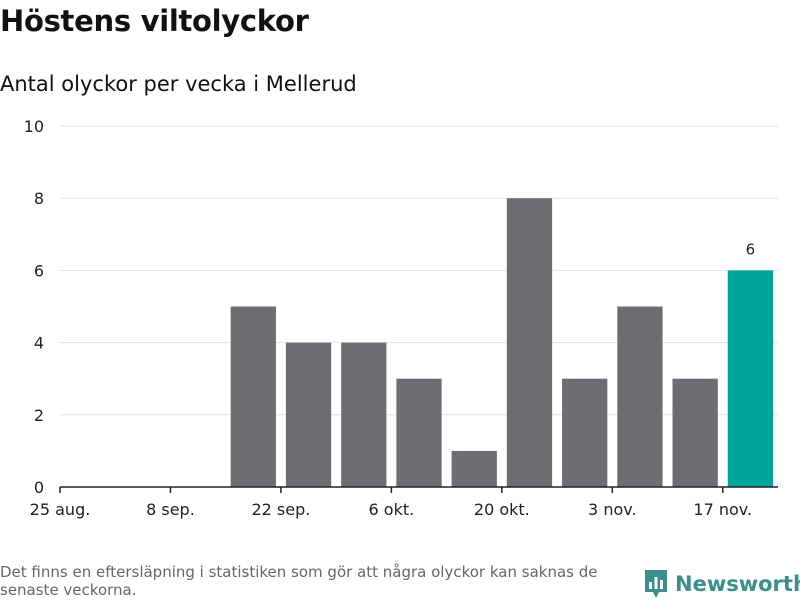 This screenshot has width=800, height=600. I want to click on y-tick-label: 4, so click(39, 343).